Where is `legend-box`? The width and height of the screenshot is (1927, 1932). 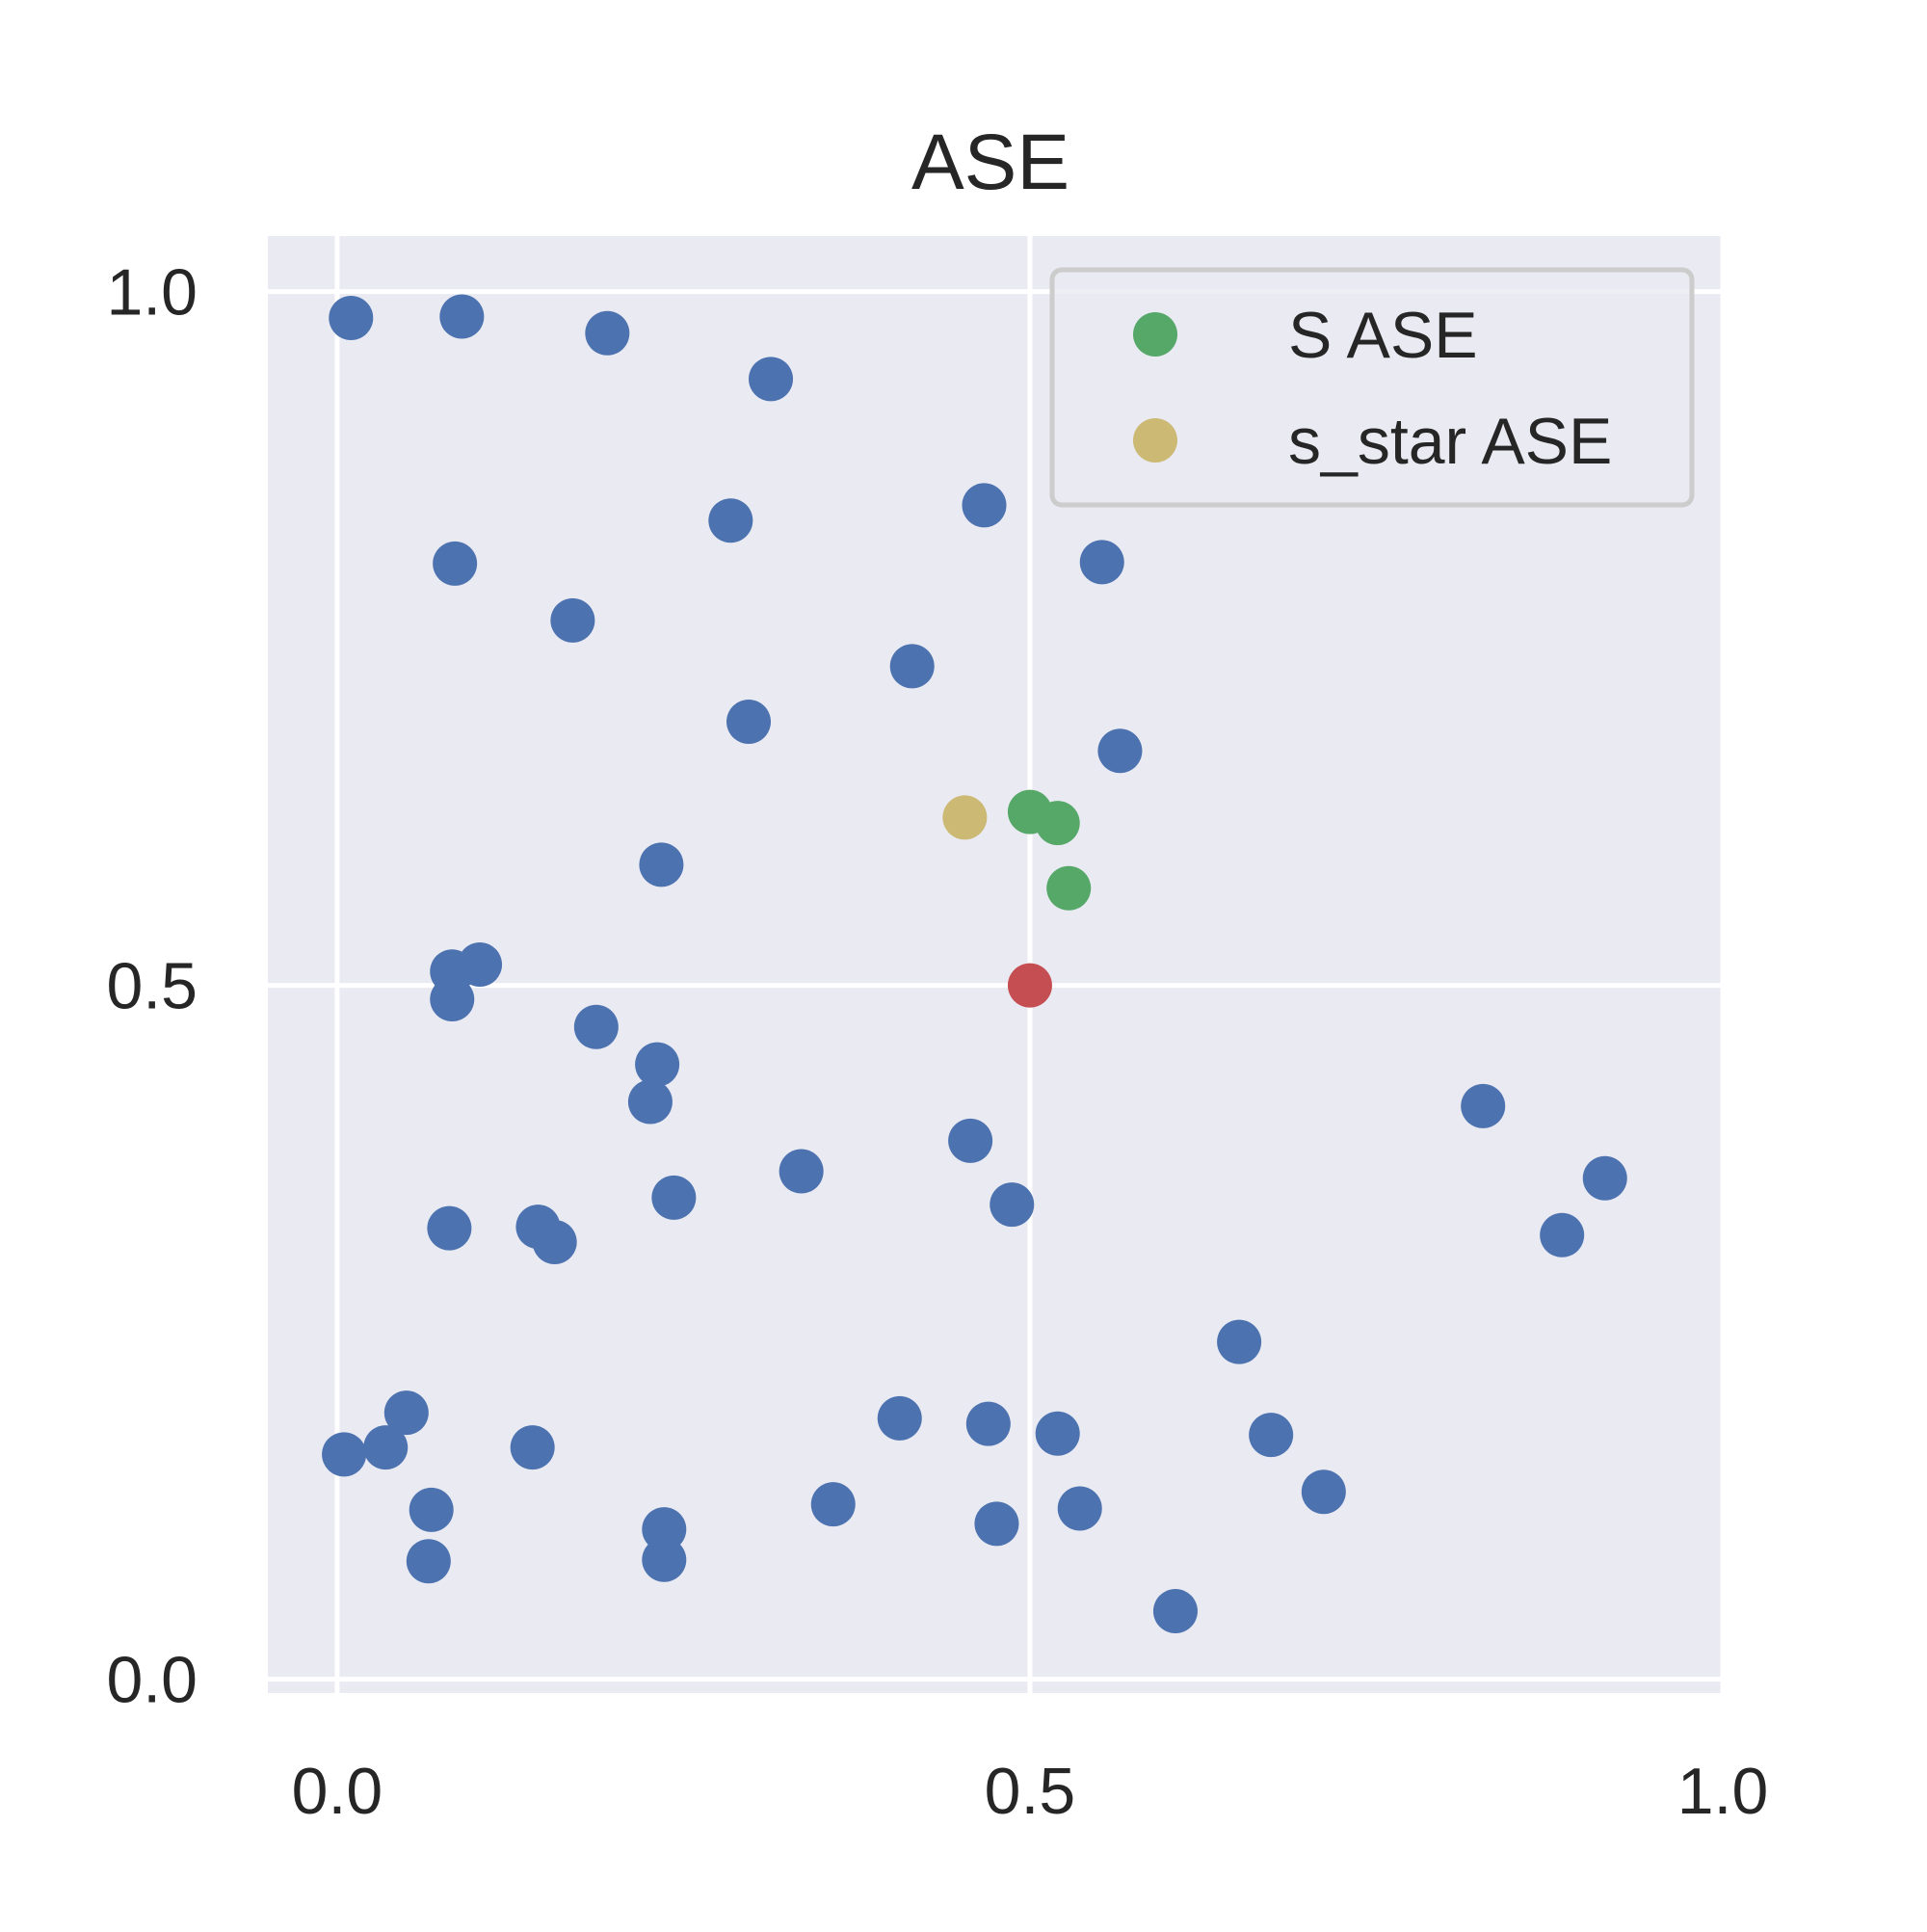 legend-box is located at coordinates (1372, 387).